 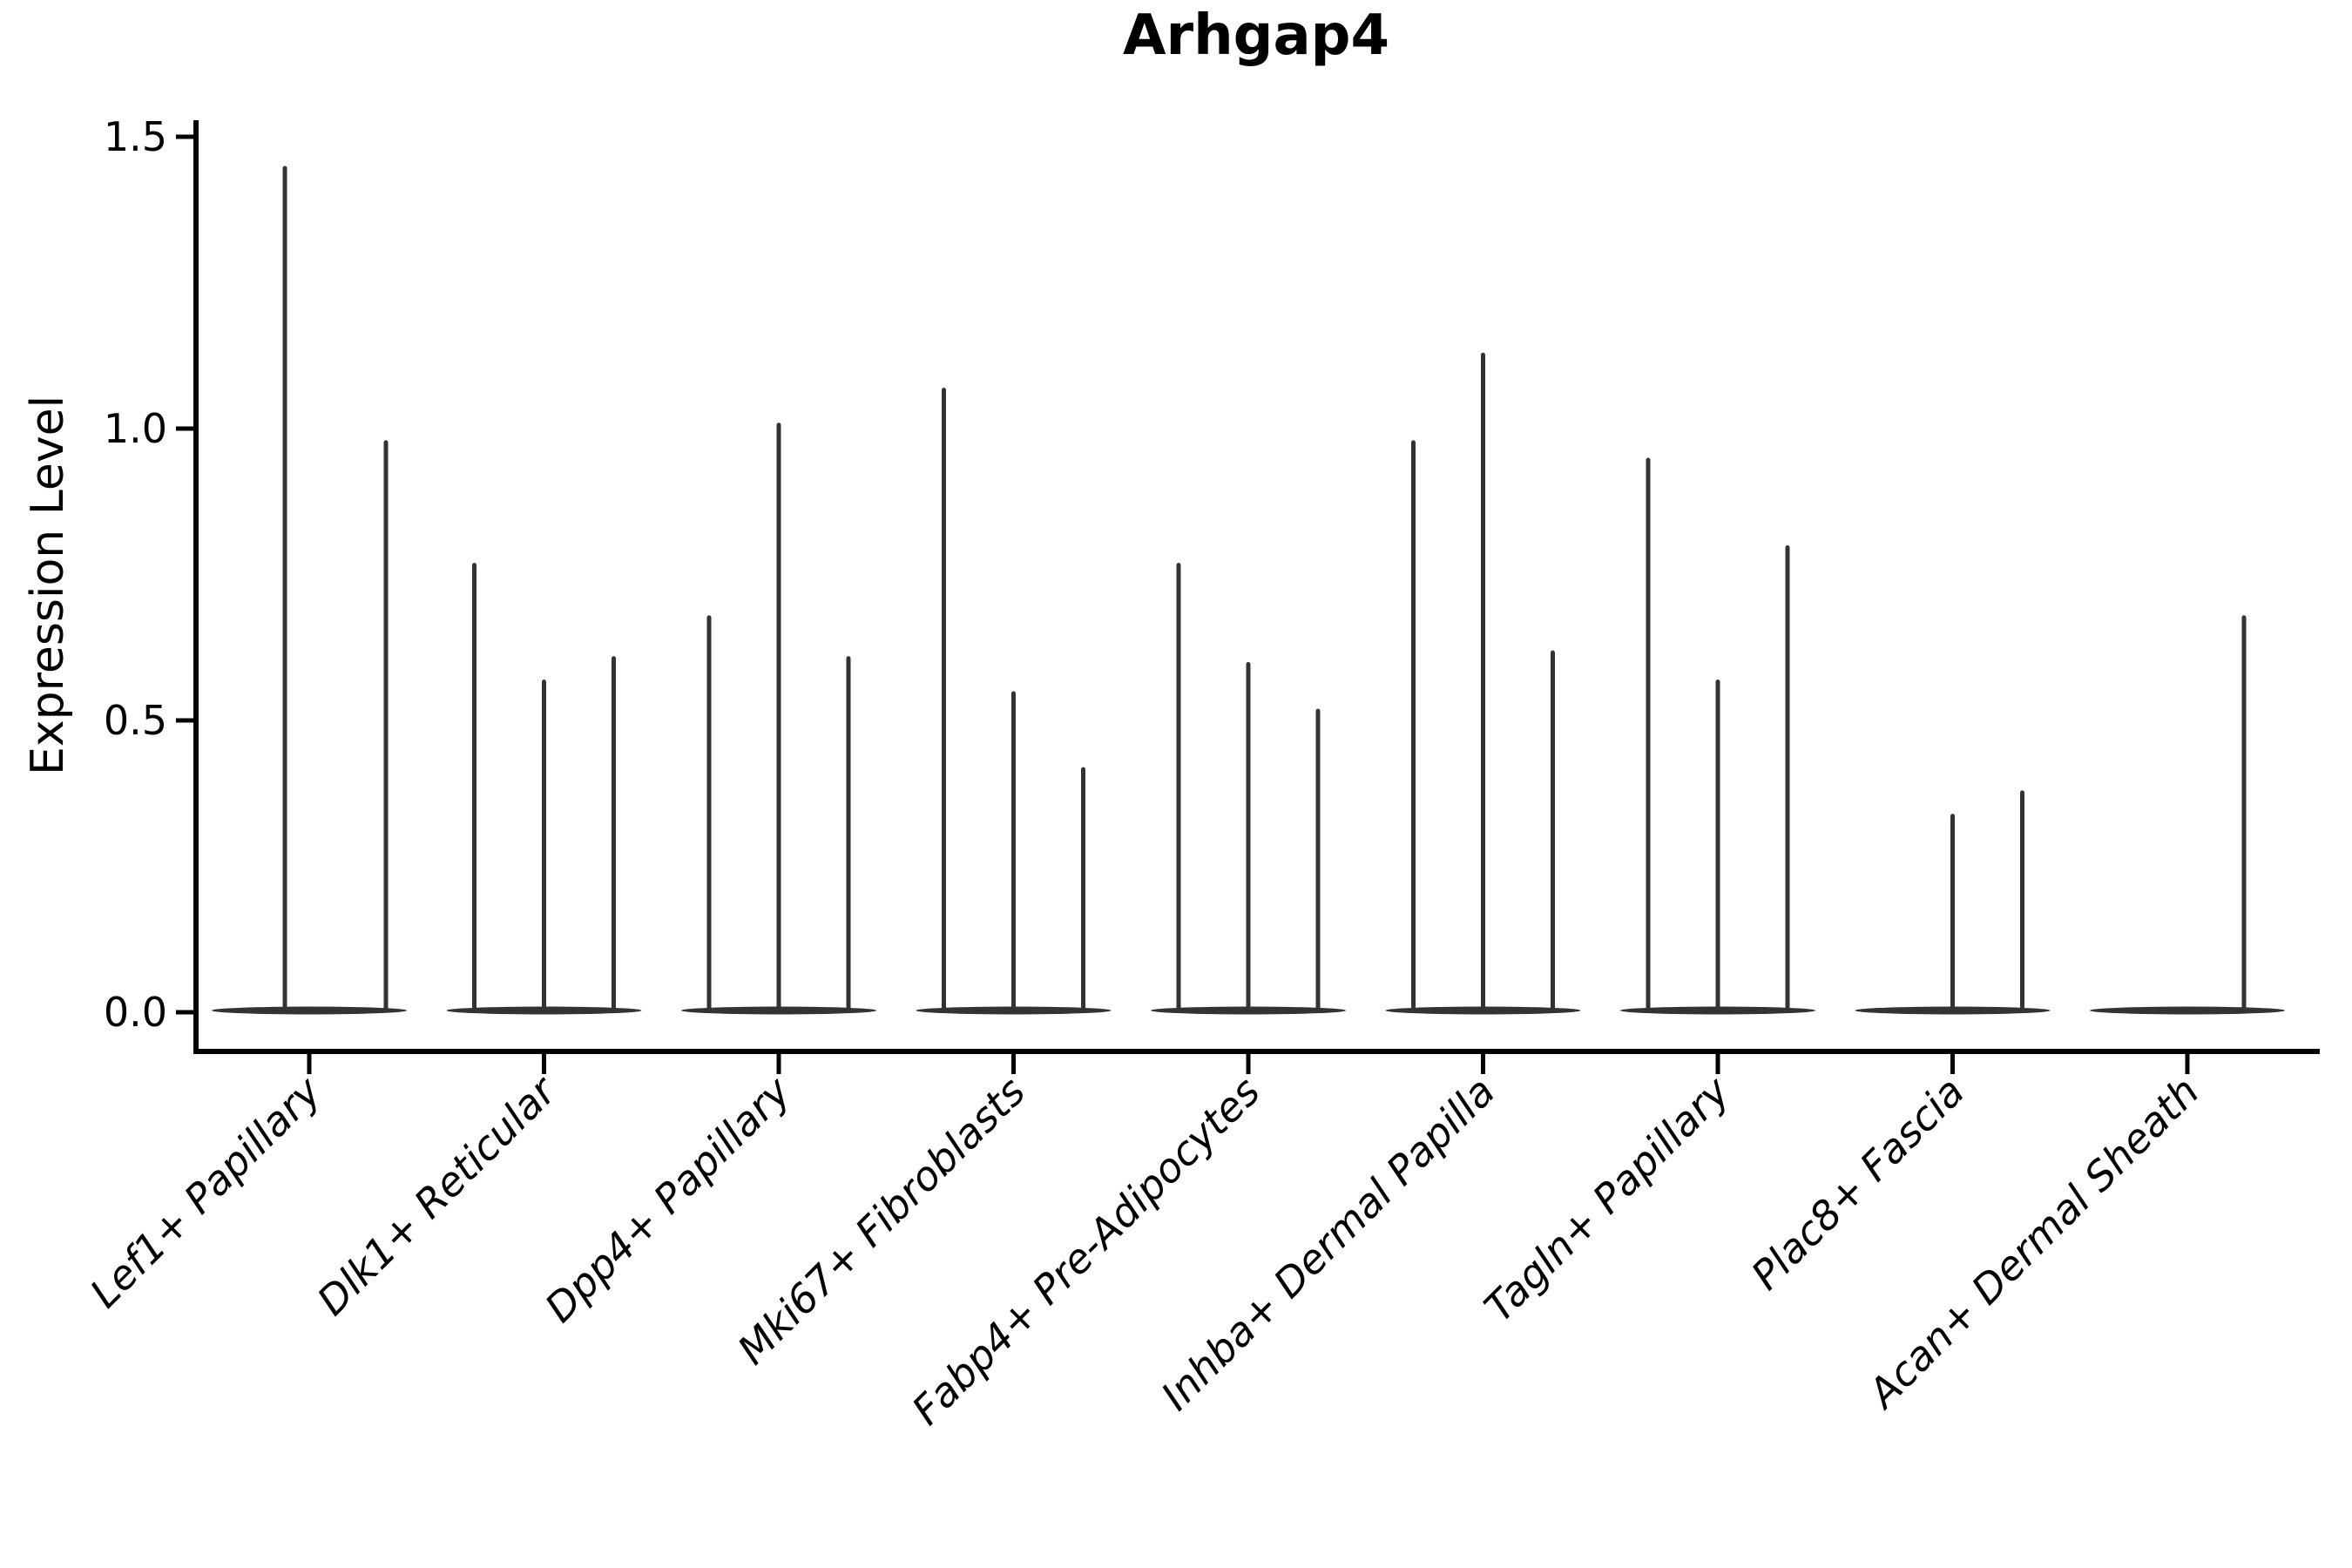 What do you see at coordinates (1256, 35) in the screenshot?
I see `plot-title: Arhgap4` at bounding box center [1256, 35].